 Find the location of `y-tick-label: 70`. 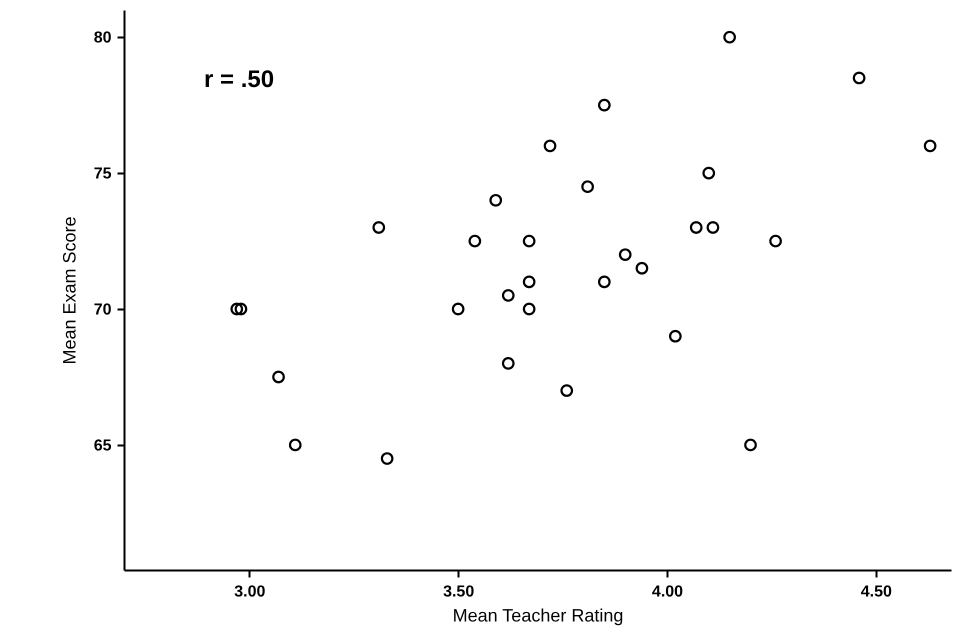

y-tick-label: 70 is located at coordinates (103, 310).